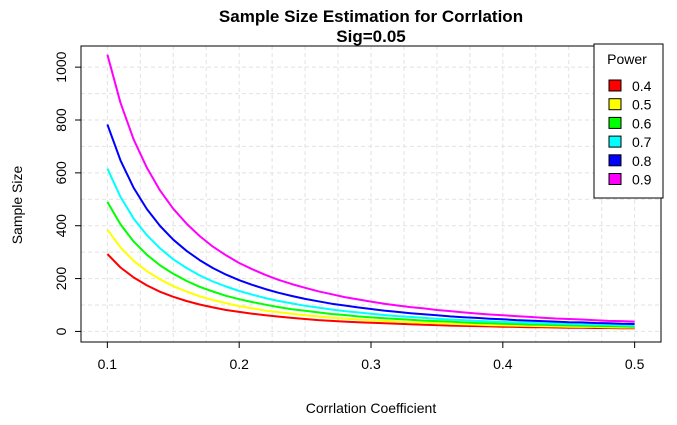 The width and height of the screenshot is (677, 425). What do you see at coordinates (615, 85) in the screenshot?
I see `legend-swatch-0.4` at bounding box center [615, 85].